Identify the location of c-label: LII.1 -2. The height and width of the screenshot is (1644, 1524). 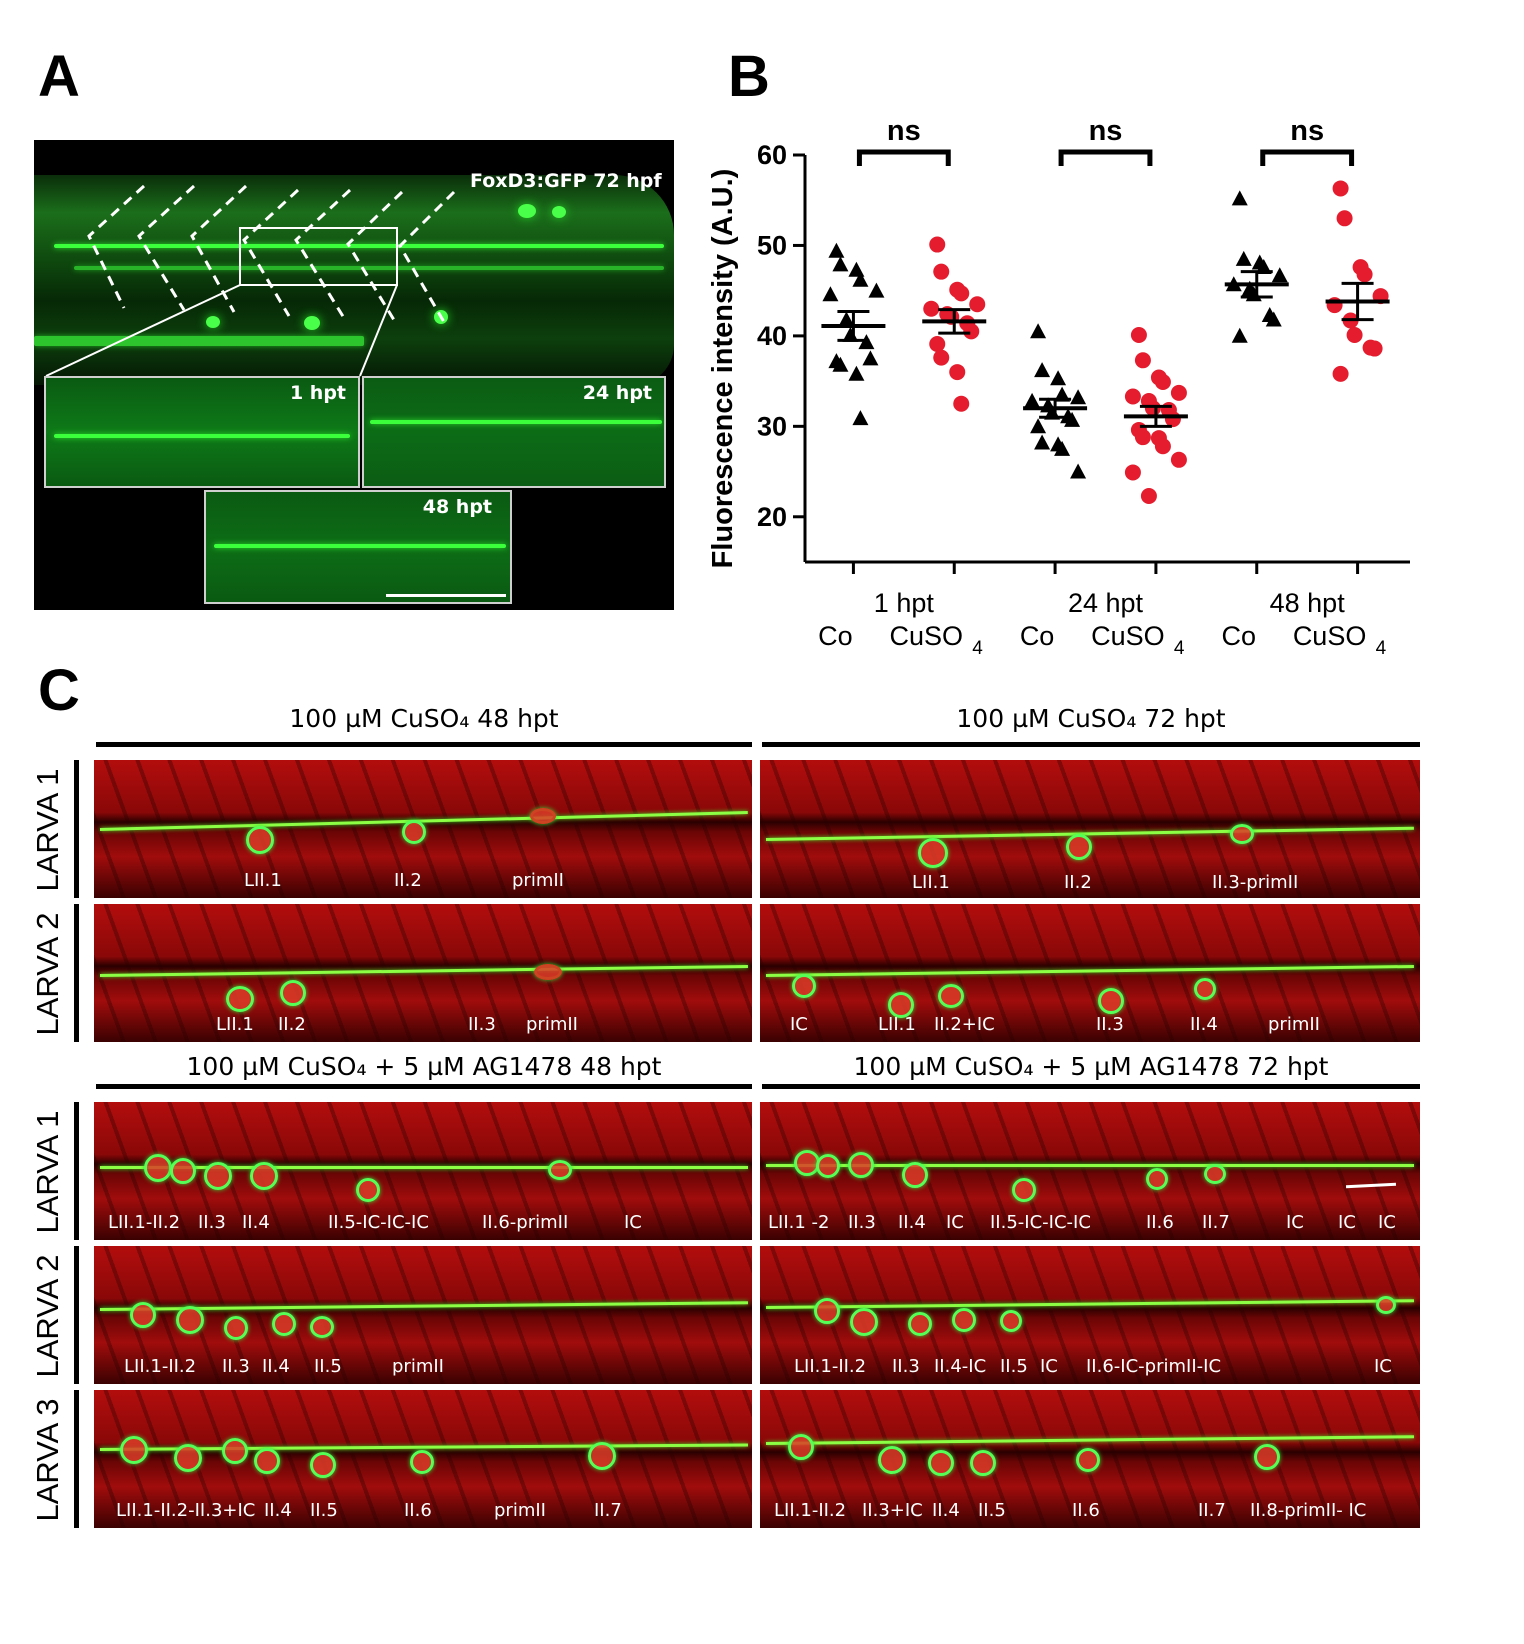
(799, 1222).